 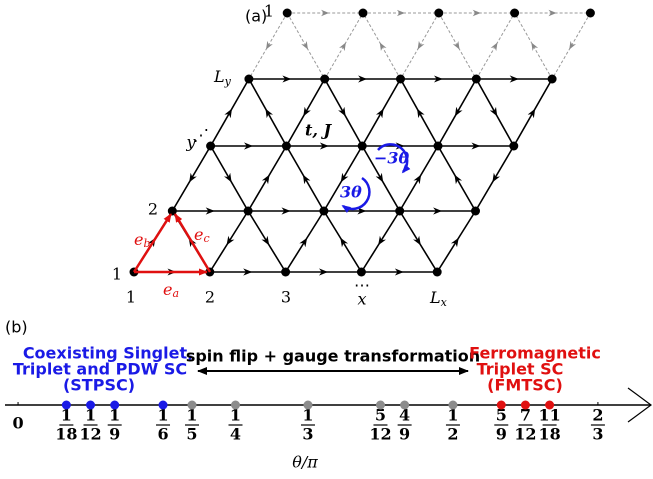 I want to click on region-text: Triplet SC, so click(x=520, y=369).